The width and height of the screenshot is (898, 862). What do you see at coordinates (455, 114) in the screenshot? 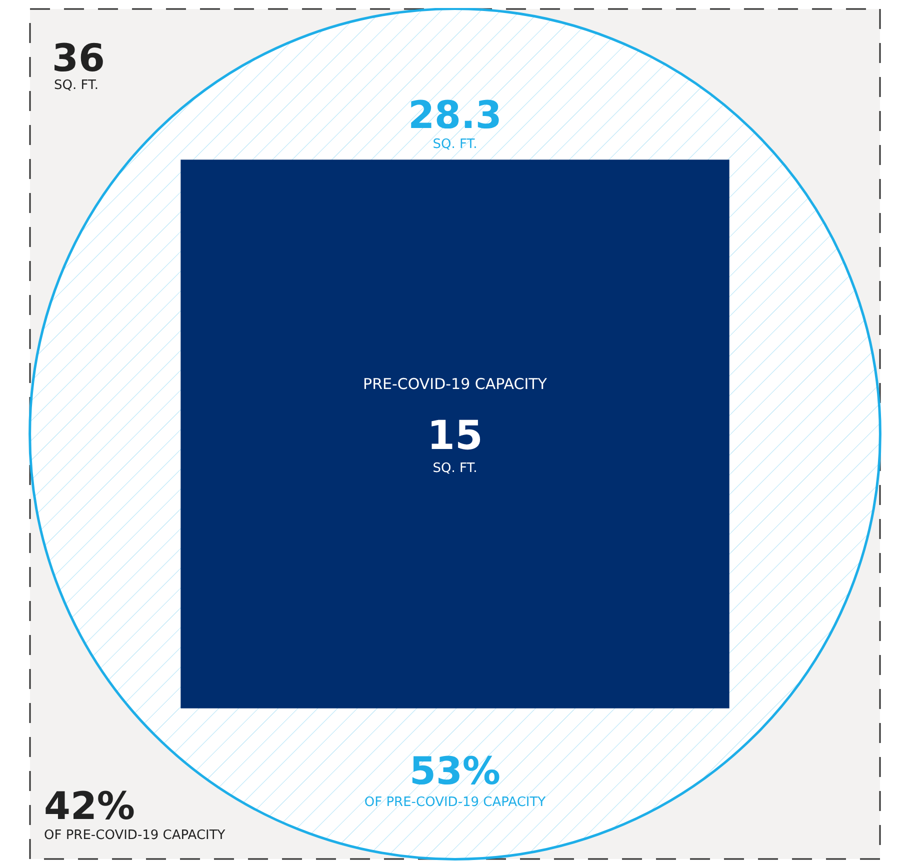
I see `data-label: 28.3` at bounding box center [455, 114].